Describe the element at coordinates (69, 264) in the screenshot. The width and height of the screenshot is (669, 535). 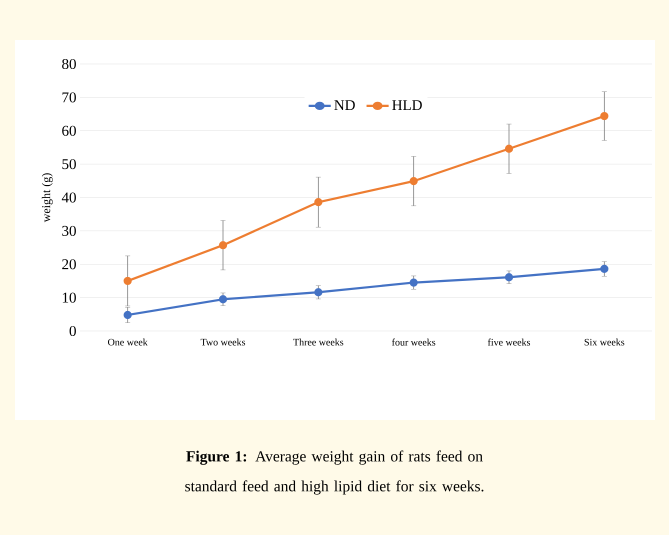
I see `y-tick-label: 20` at that location.